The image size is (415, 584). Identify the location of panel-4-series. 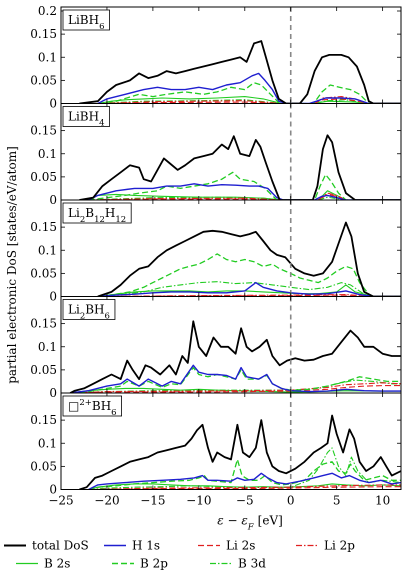
(235, 356).